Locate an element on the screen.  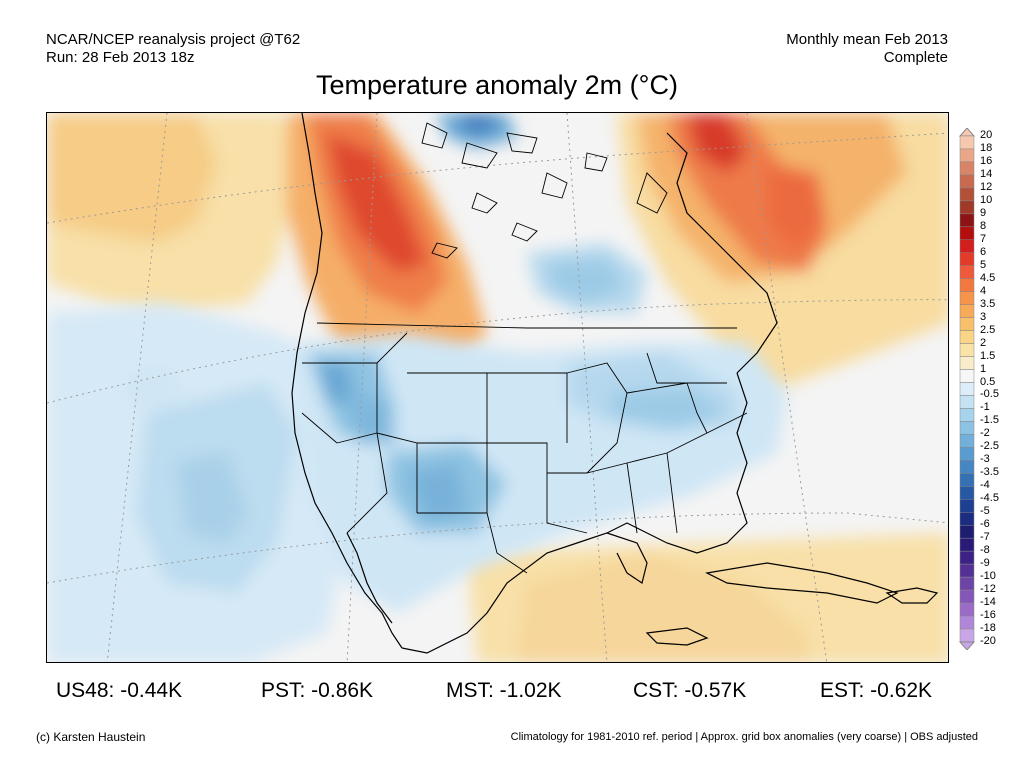
colorbar-label: 2.5 is located at coordinates (988, 329).